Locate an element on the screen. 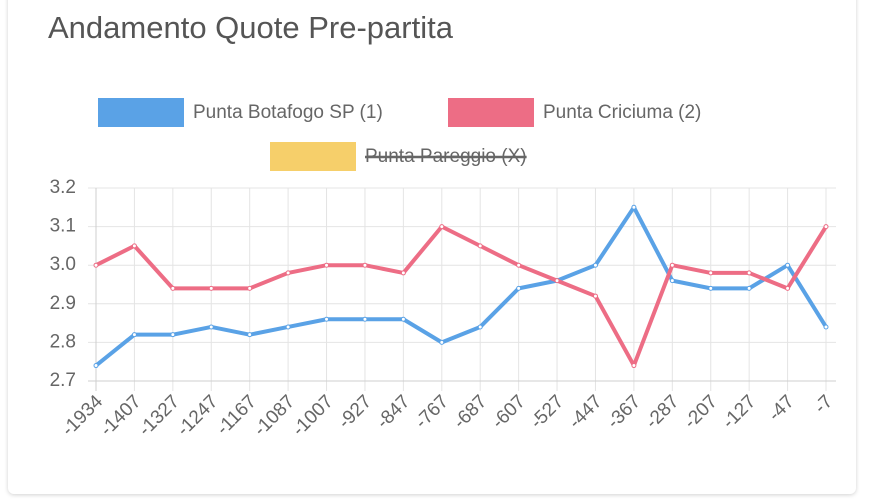  legend-label: Punta Botafogo SP (1) is located at coordinates (288, 112).